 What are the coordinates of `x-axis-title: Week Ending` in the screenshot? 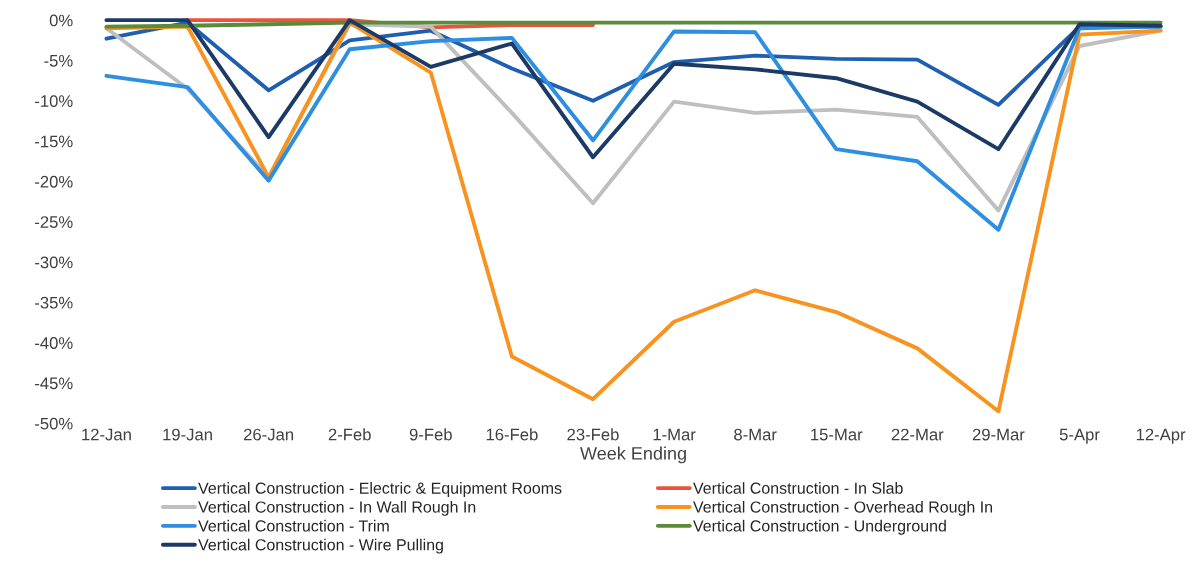 It's located at (633, 455).